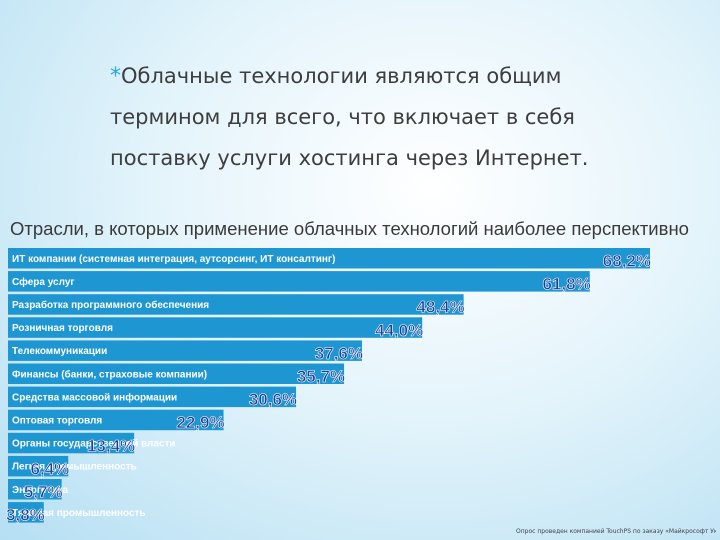 Image resolution: width=720 pixels, height=540 pixels. What do you see at coordinates (399, 330) in the screenshot?
I see `value-label-4: 44,0%` at bounding box center [399, 330].